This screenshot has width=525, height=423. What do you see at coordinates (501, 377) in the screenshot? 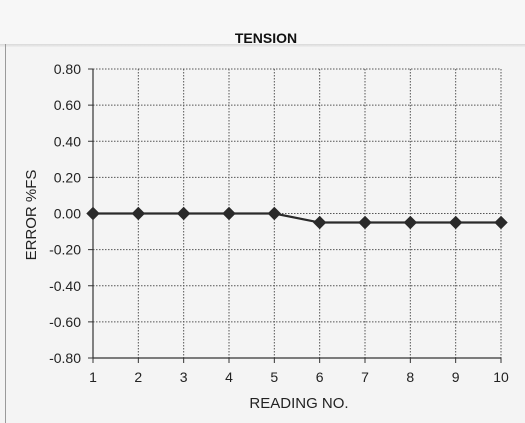
I see `x-tick-label: 10` at bounding box center [501, 377].